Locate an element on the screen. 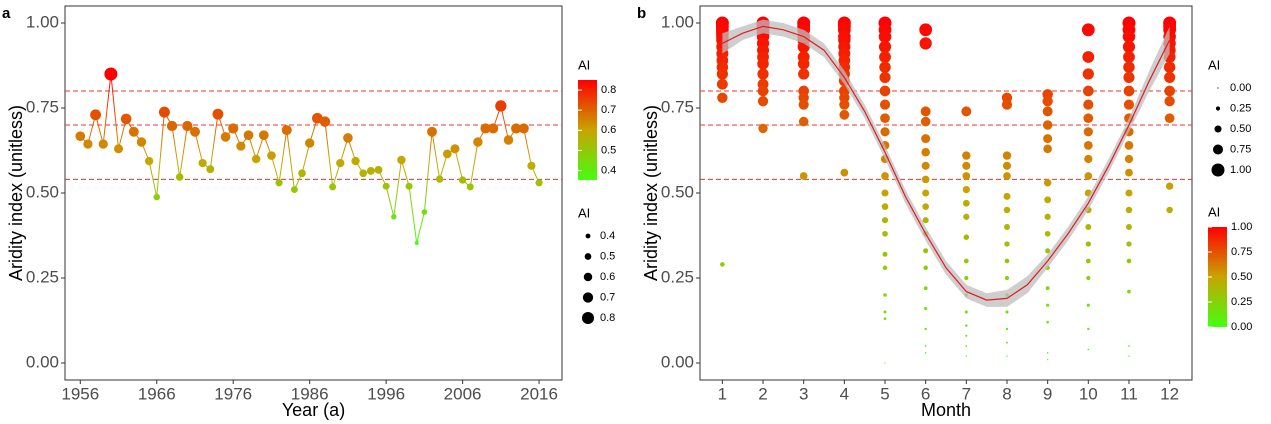 This screenshot has height=424, width=1271. x-tick-label: 1 is located at coordinates (722, 393).